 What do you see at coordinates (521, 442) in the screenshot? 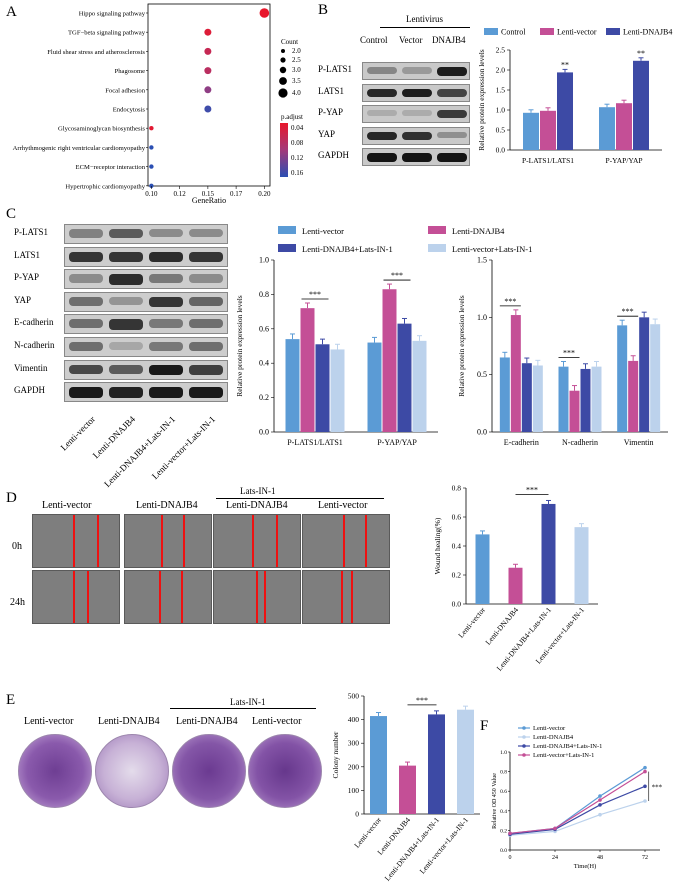
I see `category-label: E-cadherin` at bounding box center [521, 442].